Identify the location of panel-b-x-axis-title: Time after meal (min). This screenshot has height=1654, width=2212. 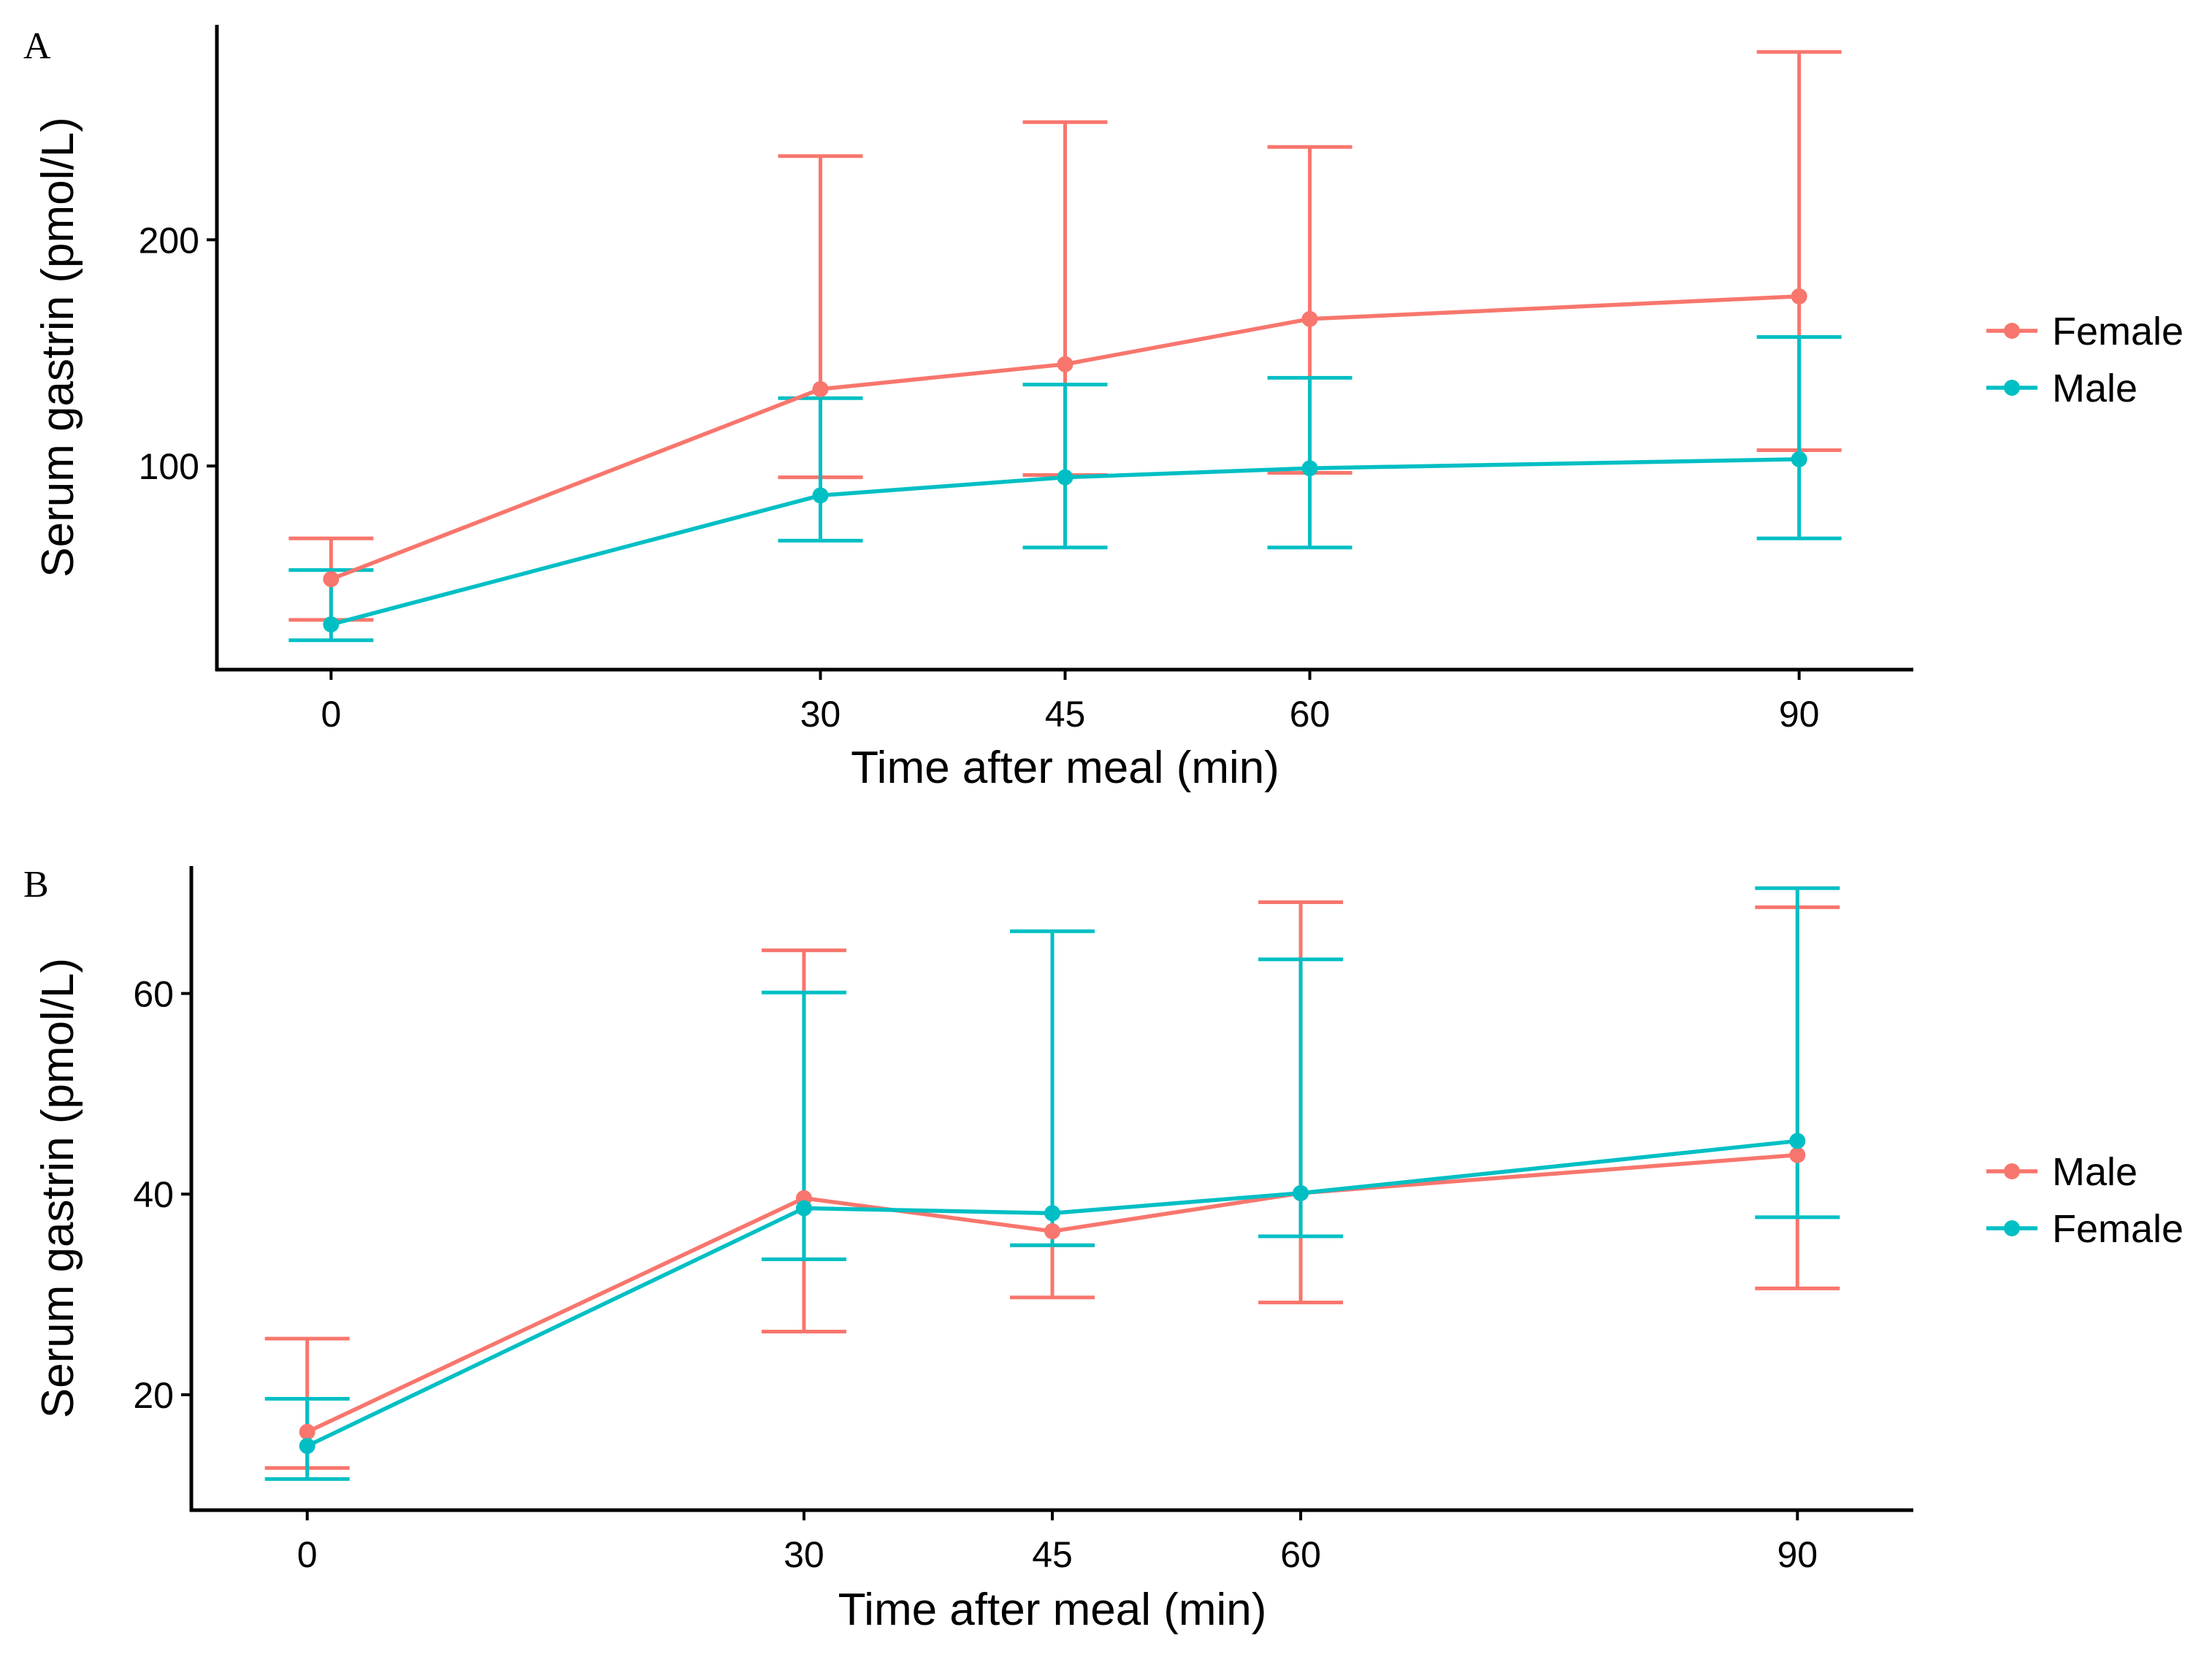
(1052, 1610).